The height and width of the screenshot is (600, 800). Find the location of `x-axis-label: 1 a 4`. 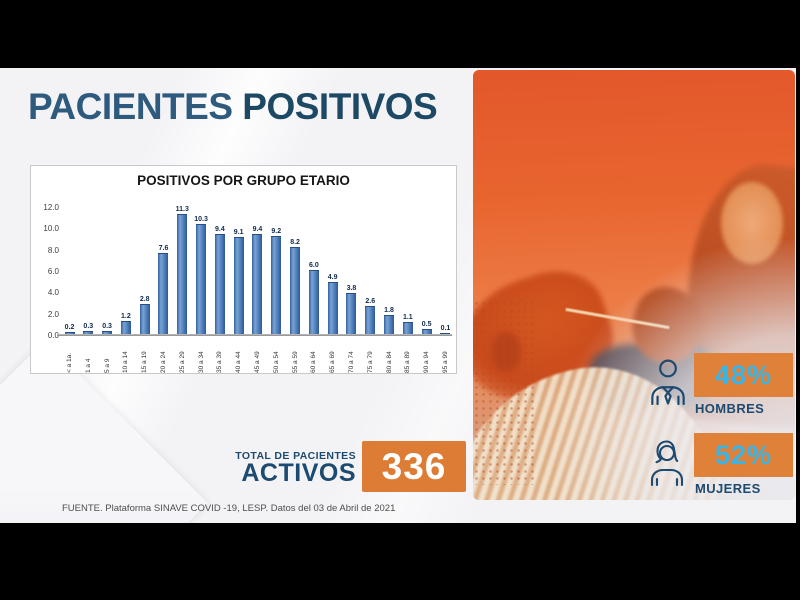

x-axis-label: 1 a 4 is located at coordinates (88, 365).